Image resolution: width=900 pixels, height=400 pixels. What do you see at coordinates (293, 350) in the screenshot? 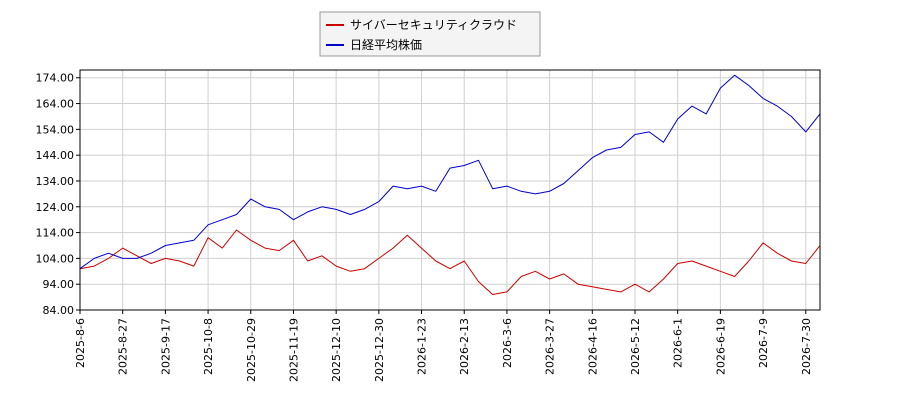
I see `x-tick-label: 2025-11-19` at bounding box center [293, 350].